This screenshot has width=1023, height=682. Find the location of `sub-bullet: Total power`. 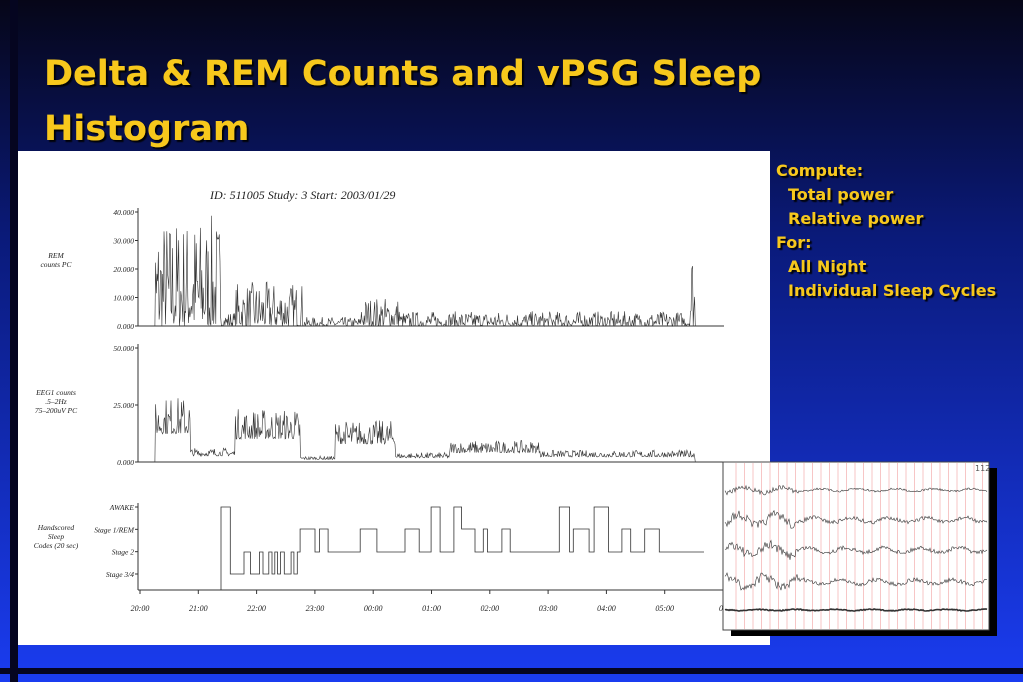

sub-bullet: Total power is located at coordinates (840, 194).